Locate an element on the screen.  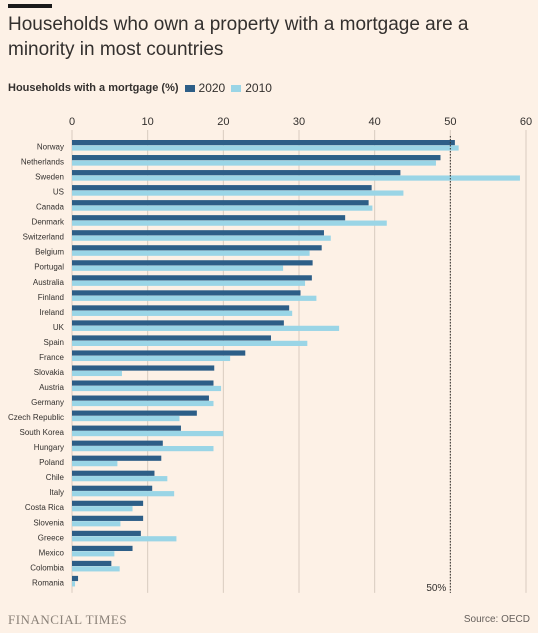
x-tick-label: 40 is located at coordinates (375, 122).